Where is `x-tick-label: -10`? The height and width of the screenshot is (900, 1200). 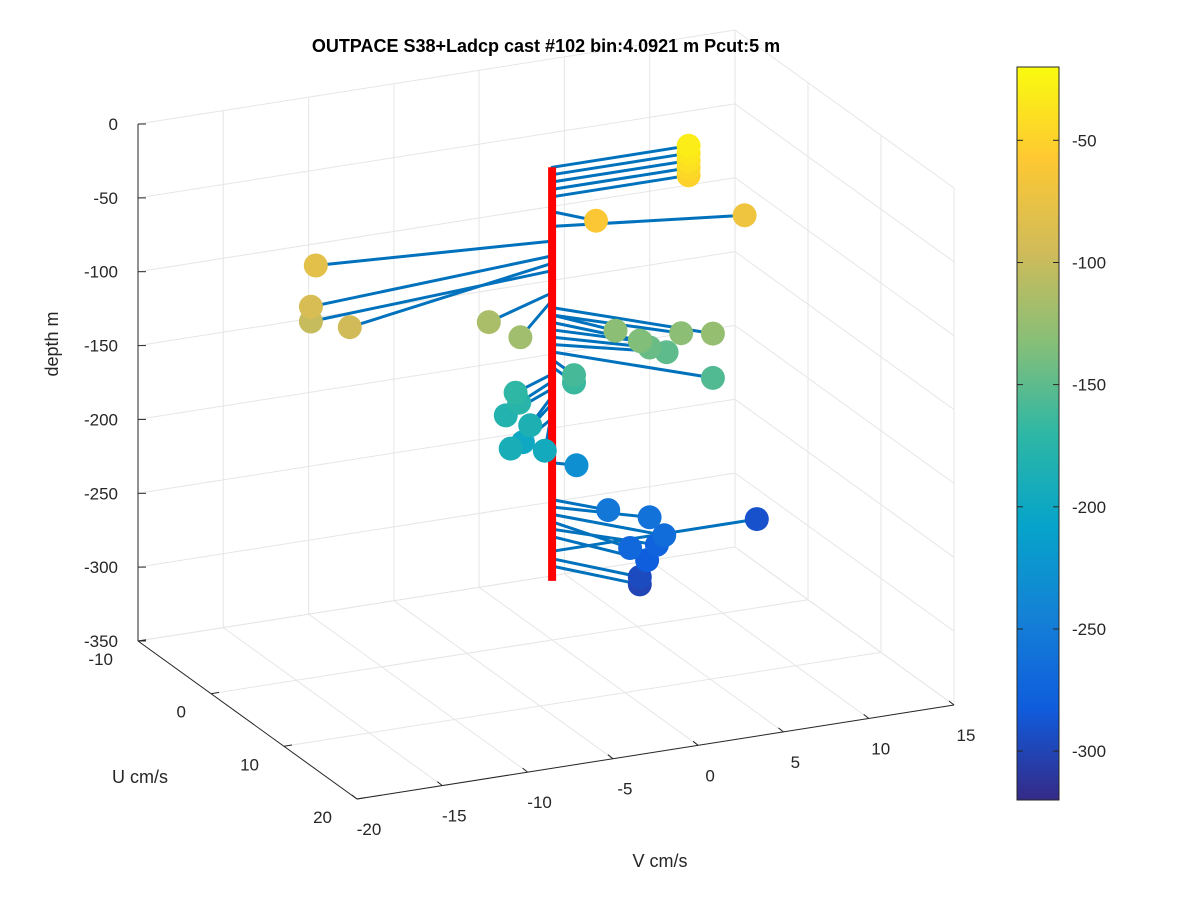
x-tick-label: -10 is located at coordinates (100, 659).